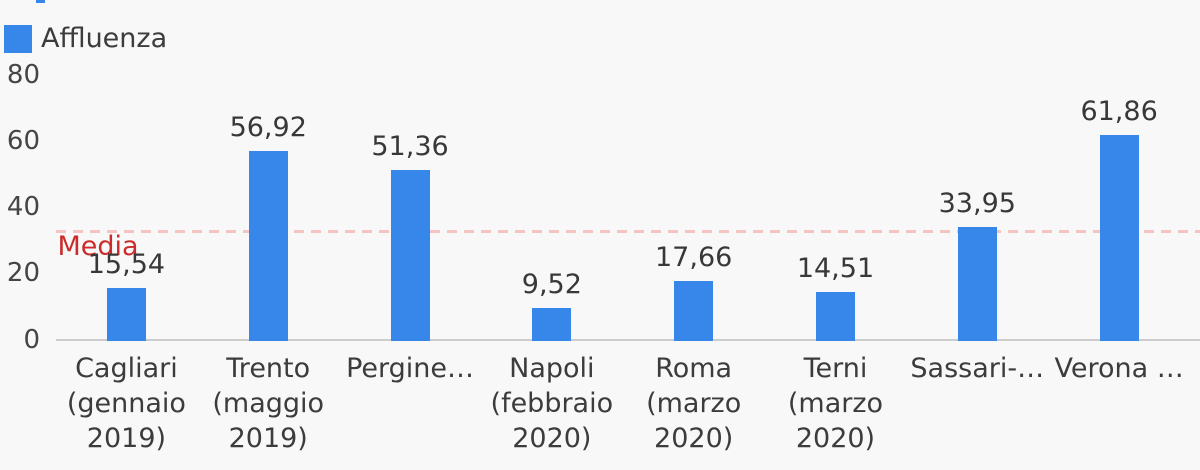  What do you see at coordinates (40, 1) in the screenshot?
I see `clipped-blue-fragment` at bounding box center [40, 1].